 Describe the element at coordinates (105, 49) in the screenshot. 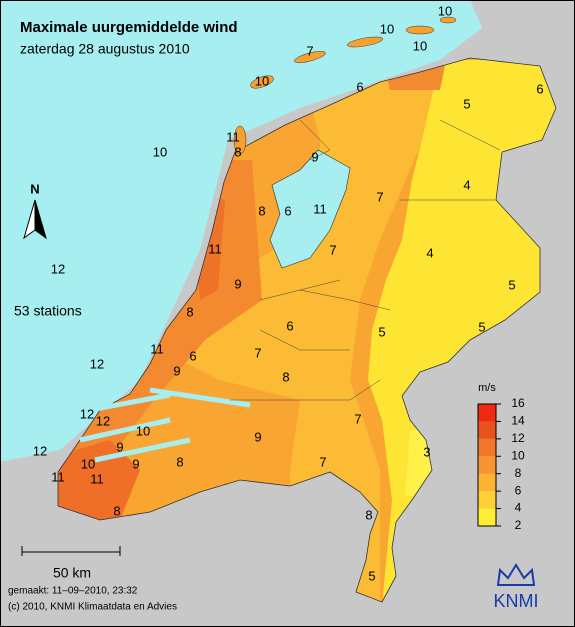

I see `subtitle: zaterdag 28 augustus 2010` at that location.